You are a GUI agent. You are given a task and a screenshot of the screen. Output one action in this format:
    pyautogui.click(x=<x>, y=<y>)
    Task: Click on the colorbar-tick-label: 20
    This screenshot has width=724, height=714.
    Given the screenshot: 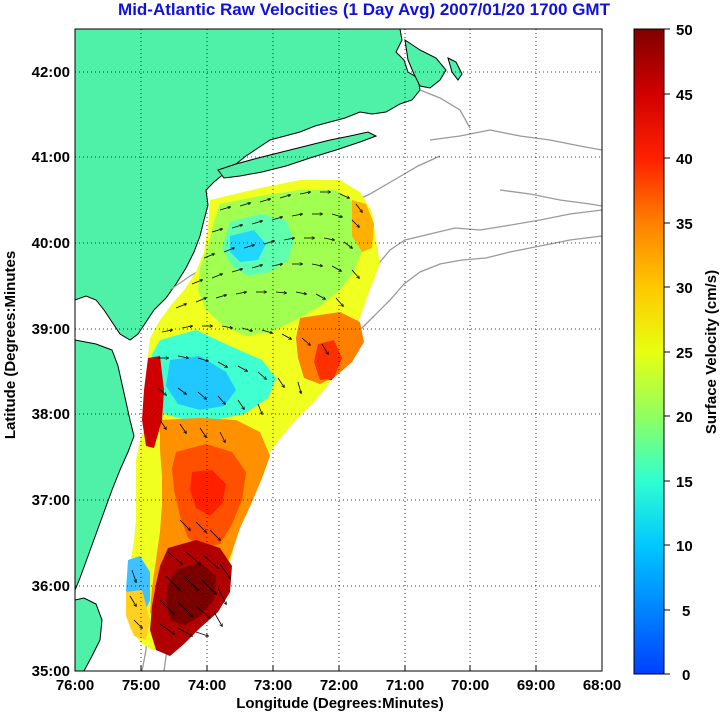 What is the action you would take?
    pyautogui.click(x=684, y=417)
    